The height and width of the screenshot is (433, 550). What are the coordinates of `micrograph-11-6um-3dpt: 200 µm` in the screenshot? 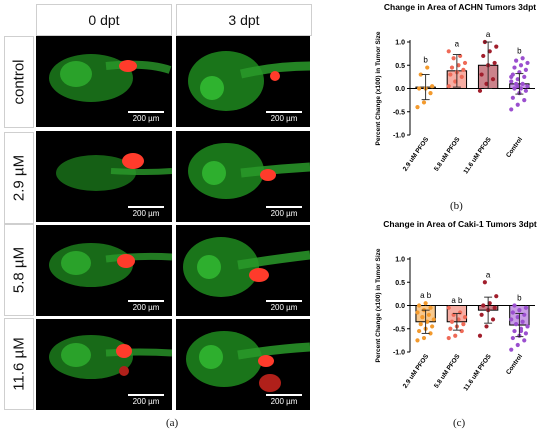 It's located at (243, 364).